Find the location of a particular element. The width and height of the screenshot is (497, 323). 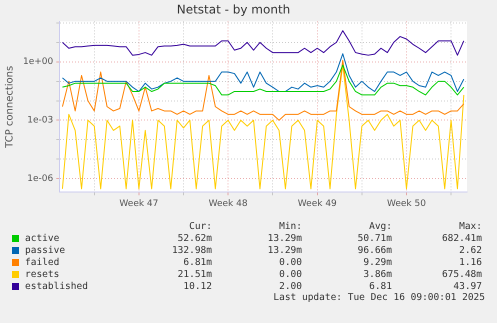

text: 9.29m is located at coordinates (377, 263).